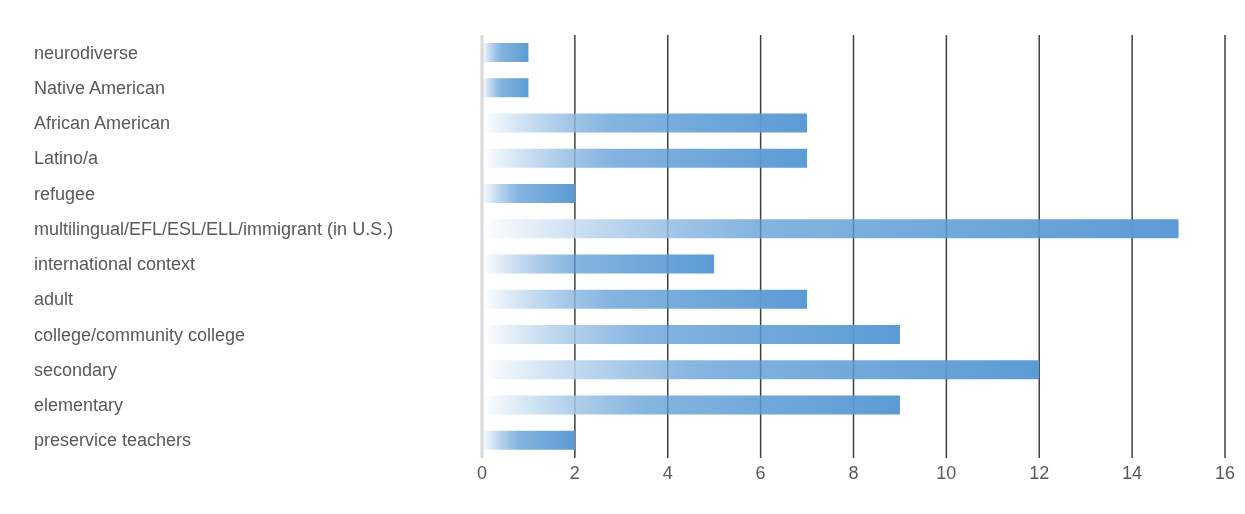 Image resolution: width=1245 pixels, height=514 pixels. Describe the element at coordinates (86, 52) in the screenshot. I see `y-tick-label: neurodiverse` at that location.